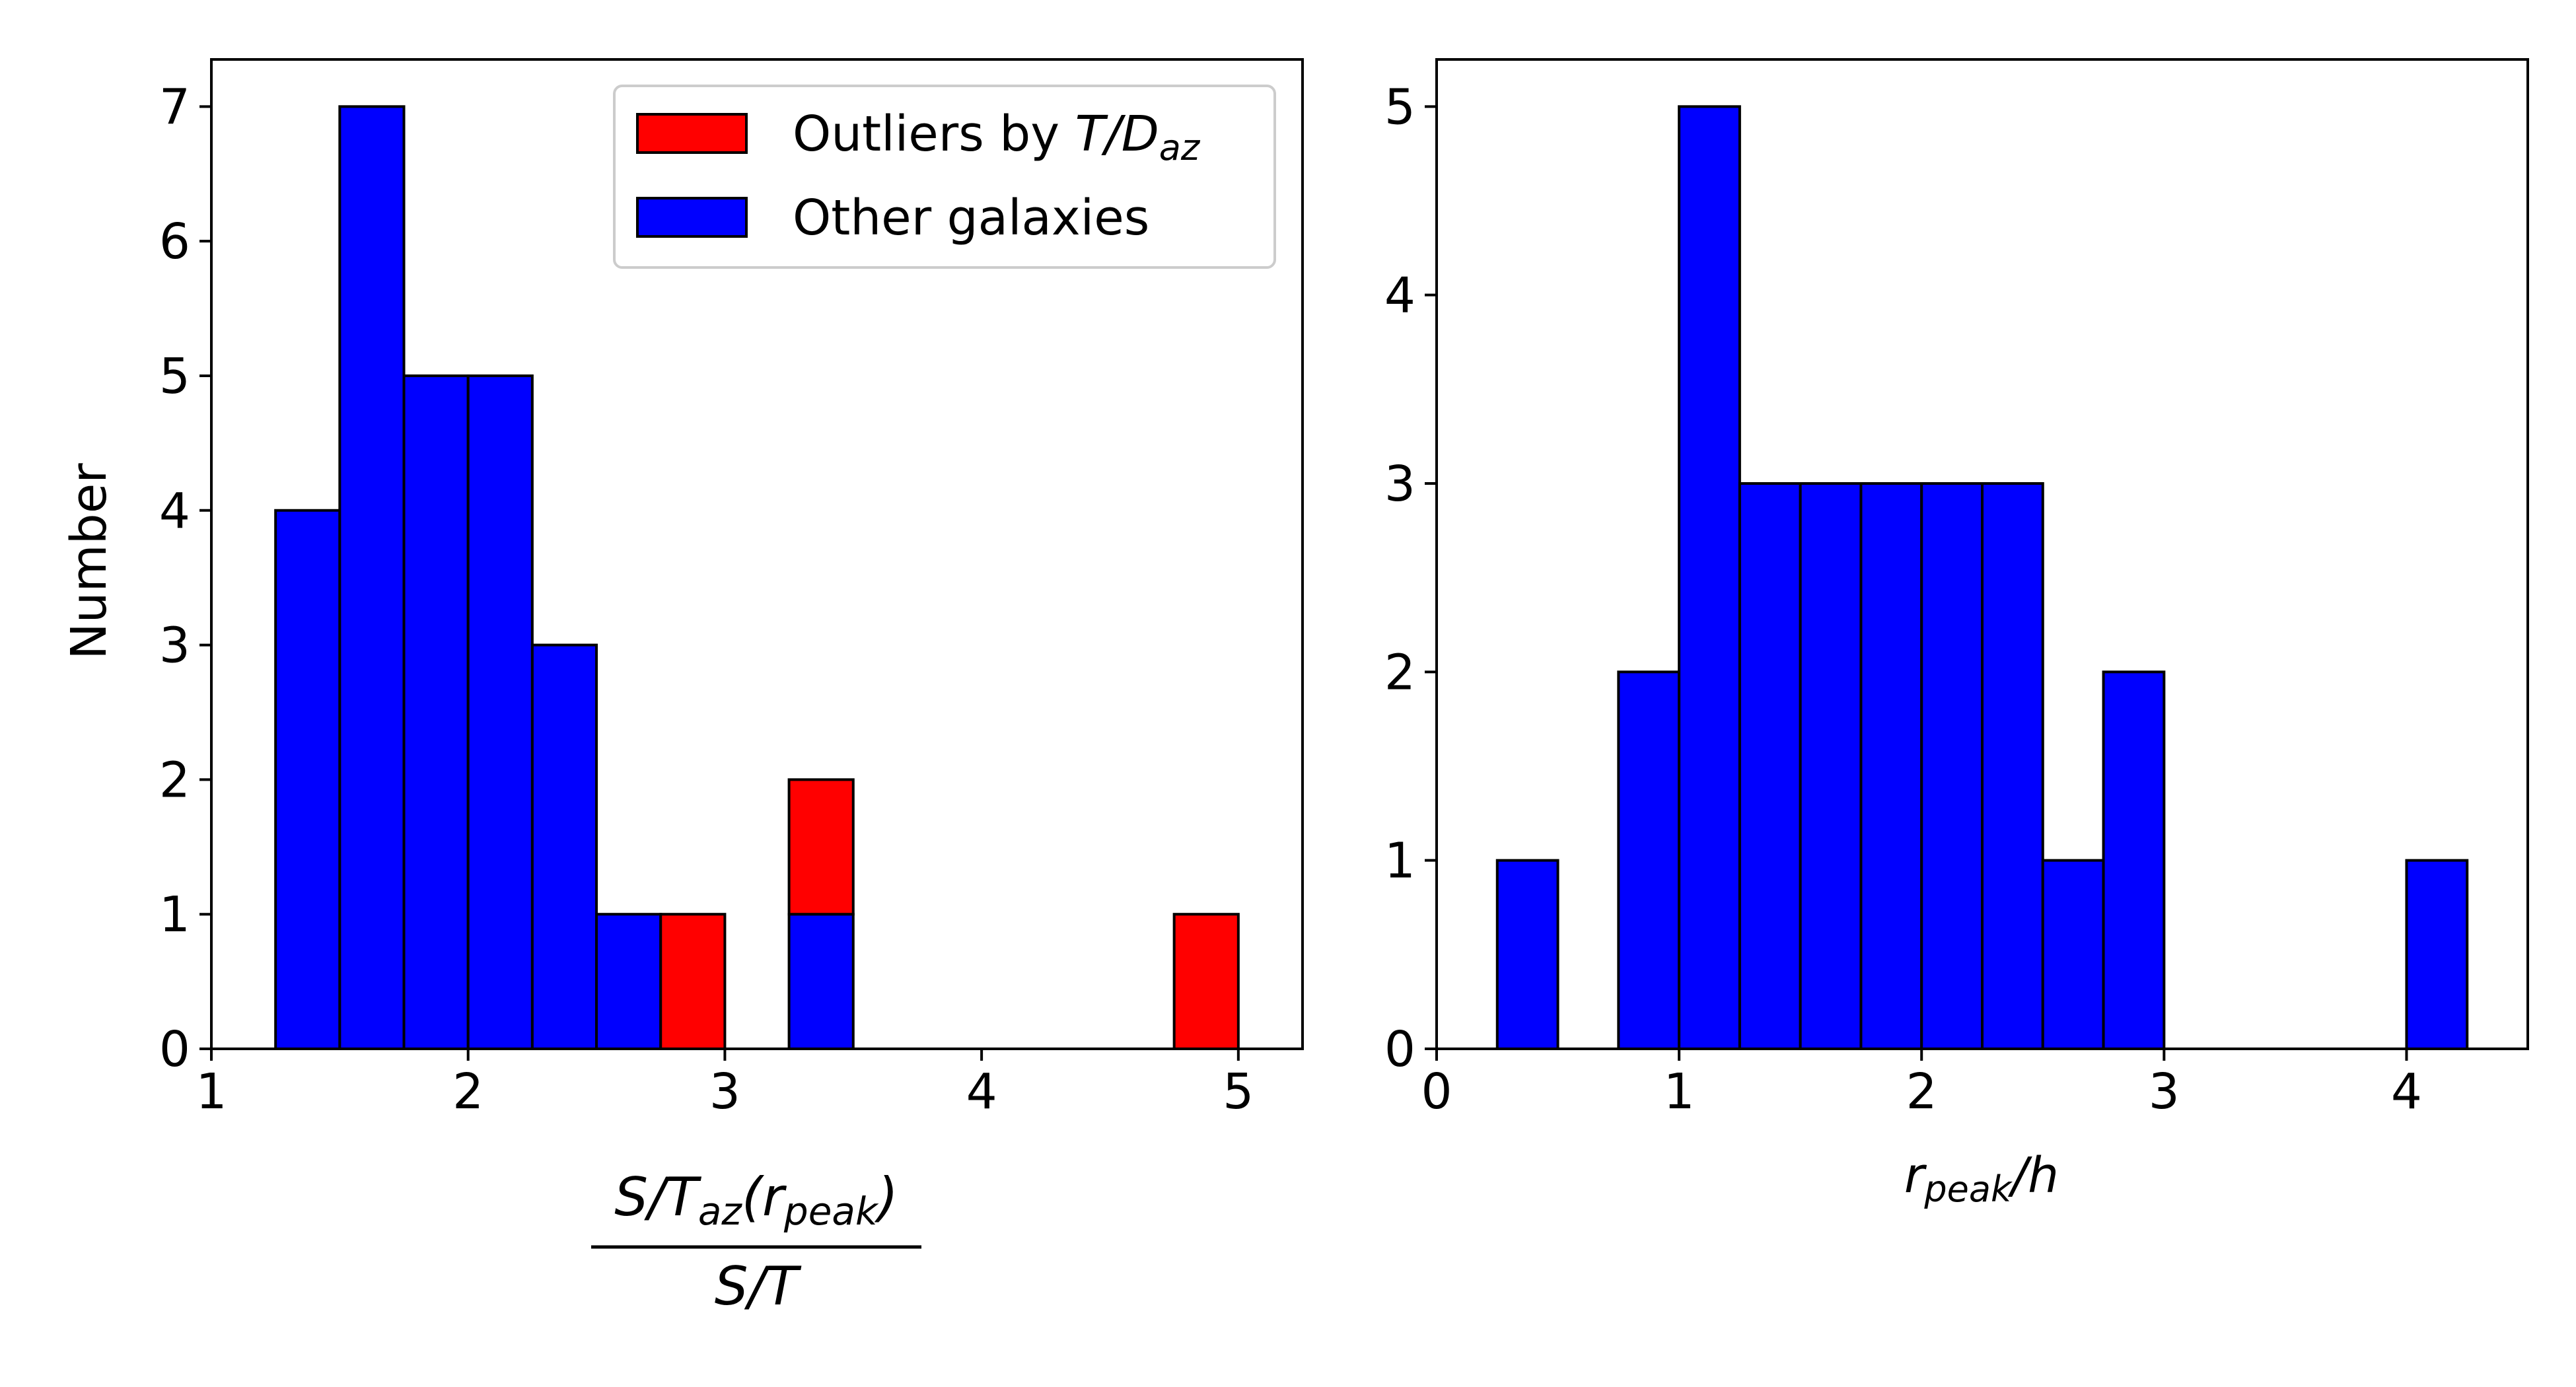  Describe the element at coordinates (692, 133) in the screenshot. I see `legend-swatch-outliers` at that location.